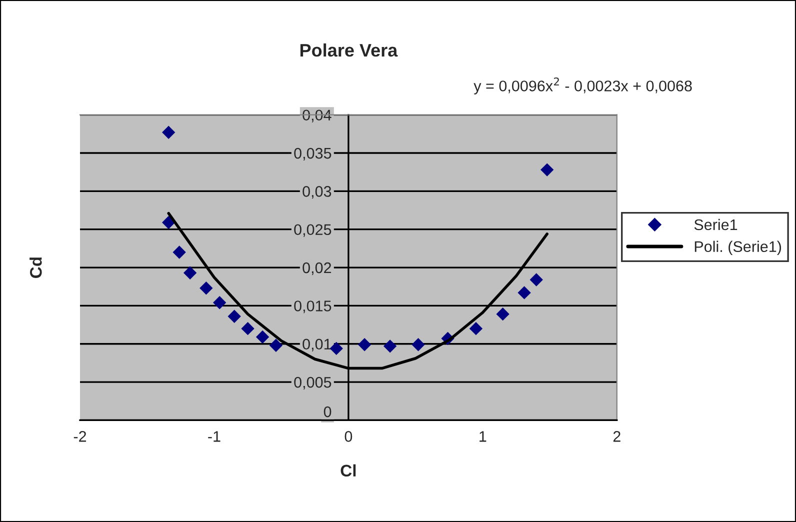  I want to click on y-axis-title: Cd, so click(36, 268).